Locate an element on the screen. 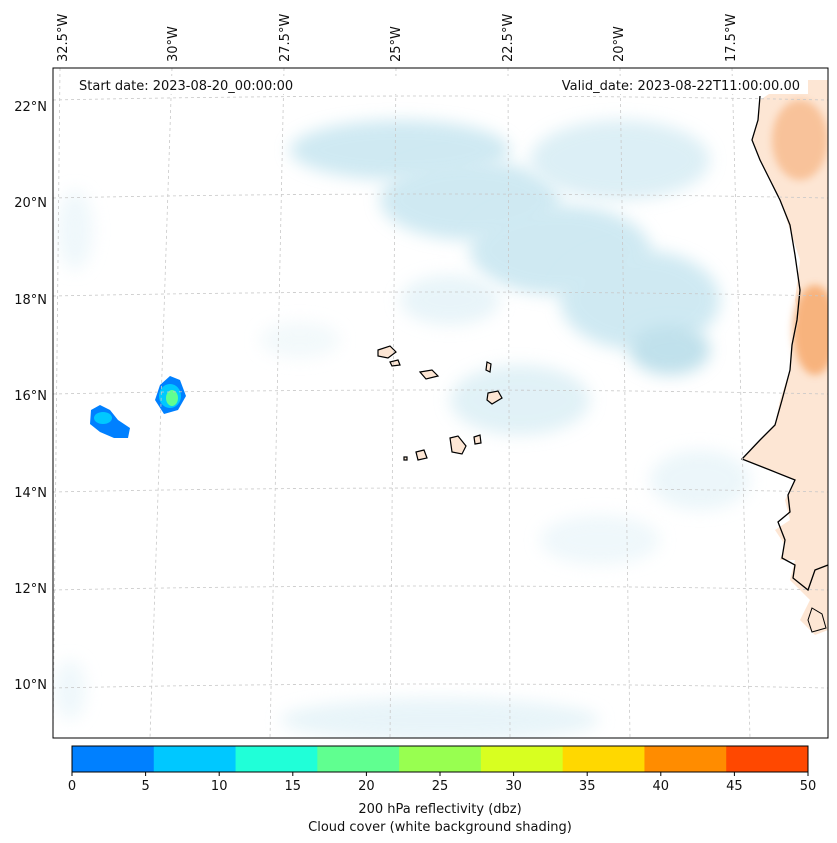  colorbar-tick-label: 25 is located at coordinates (440, 786).